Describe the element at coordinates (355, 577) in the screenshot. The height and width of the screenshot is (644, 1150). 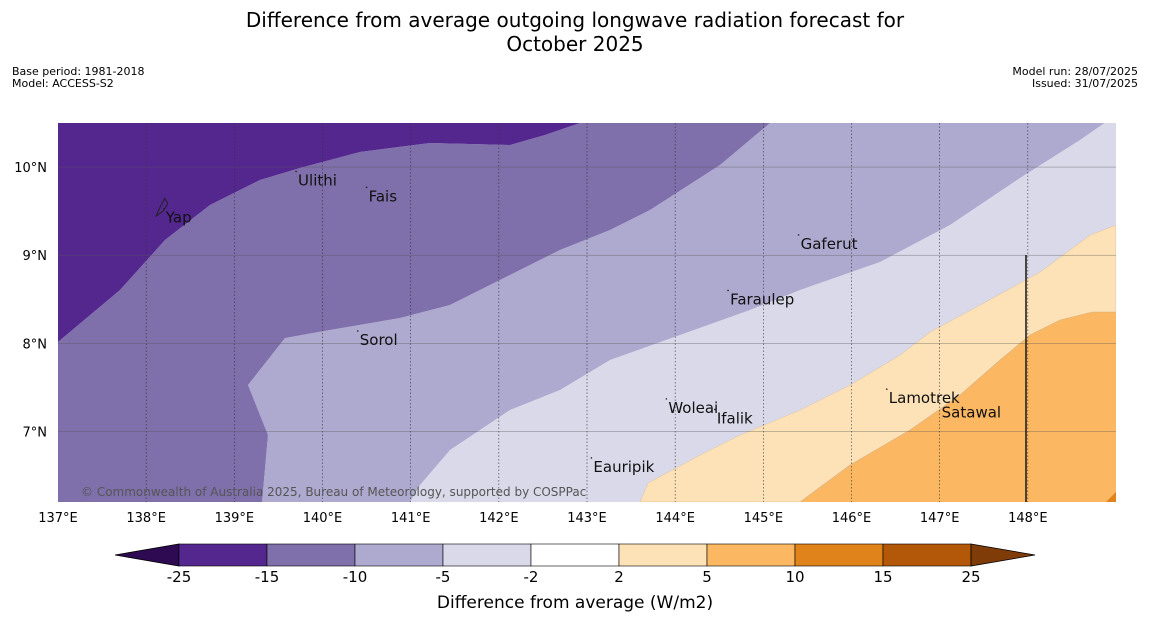
I see `colorbar-tick-label: -10` at that location.